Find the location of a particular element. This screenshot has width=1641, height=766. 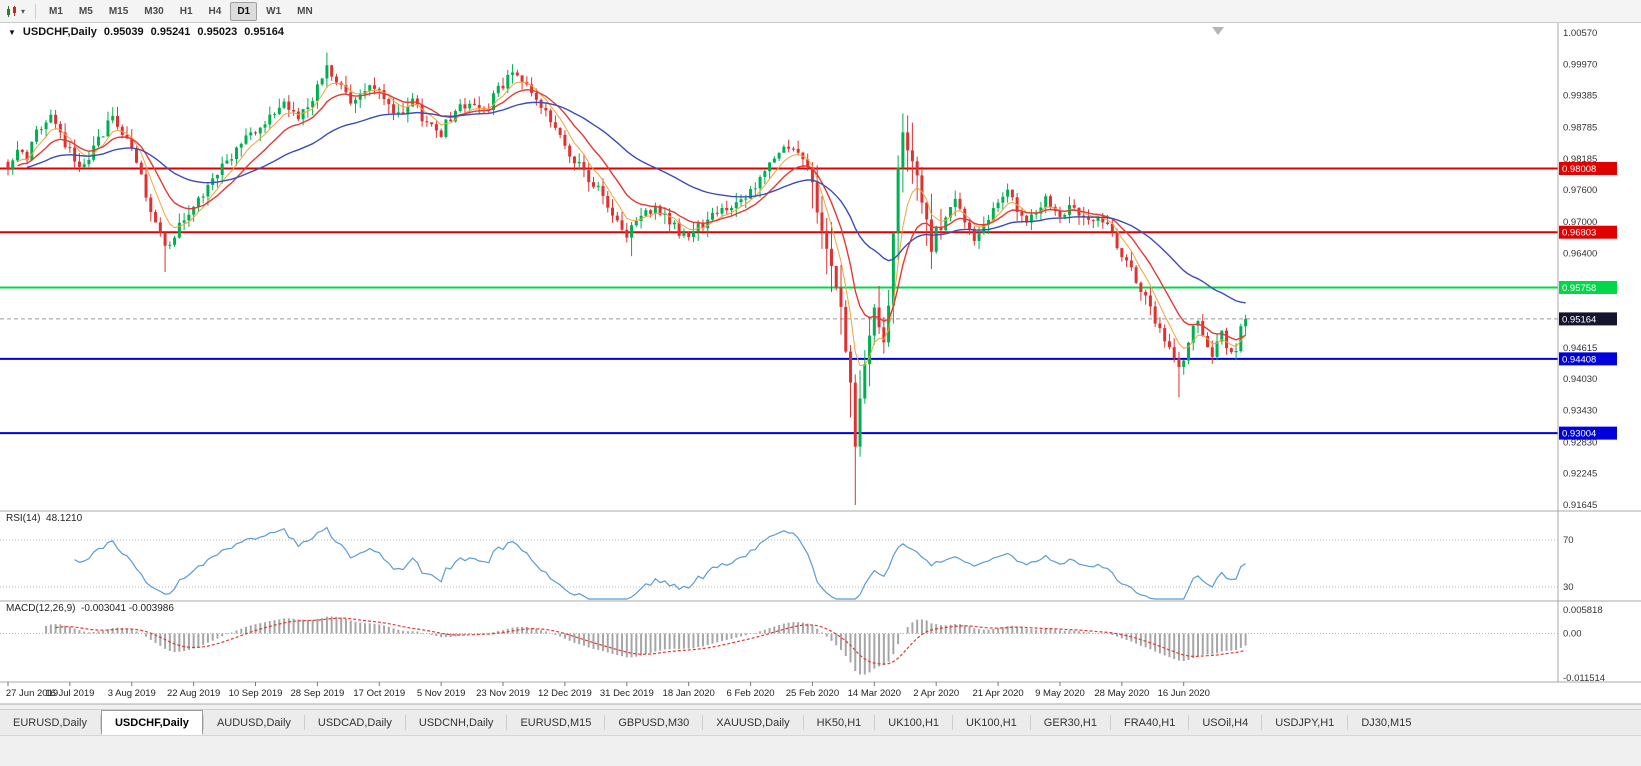

svg-text: 0.95164 is located at coordinates (1579, 319).